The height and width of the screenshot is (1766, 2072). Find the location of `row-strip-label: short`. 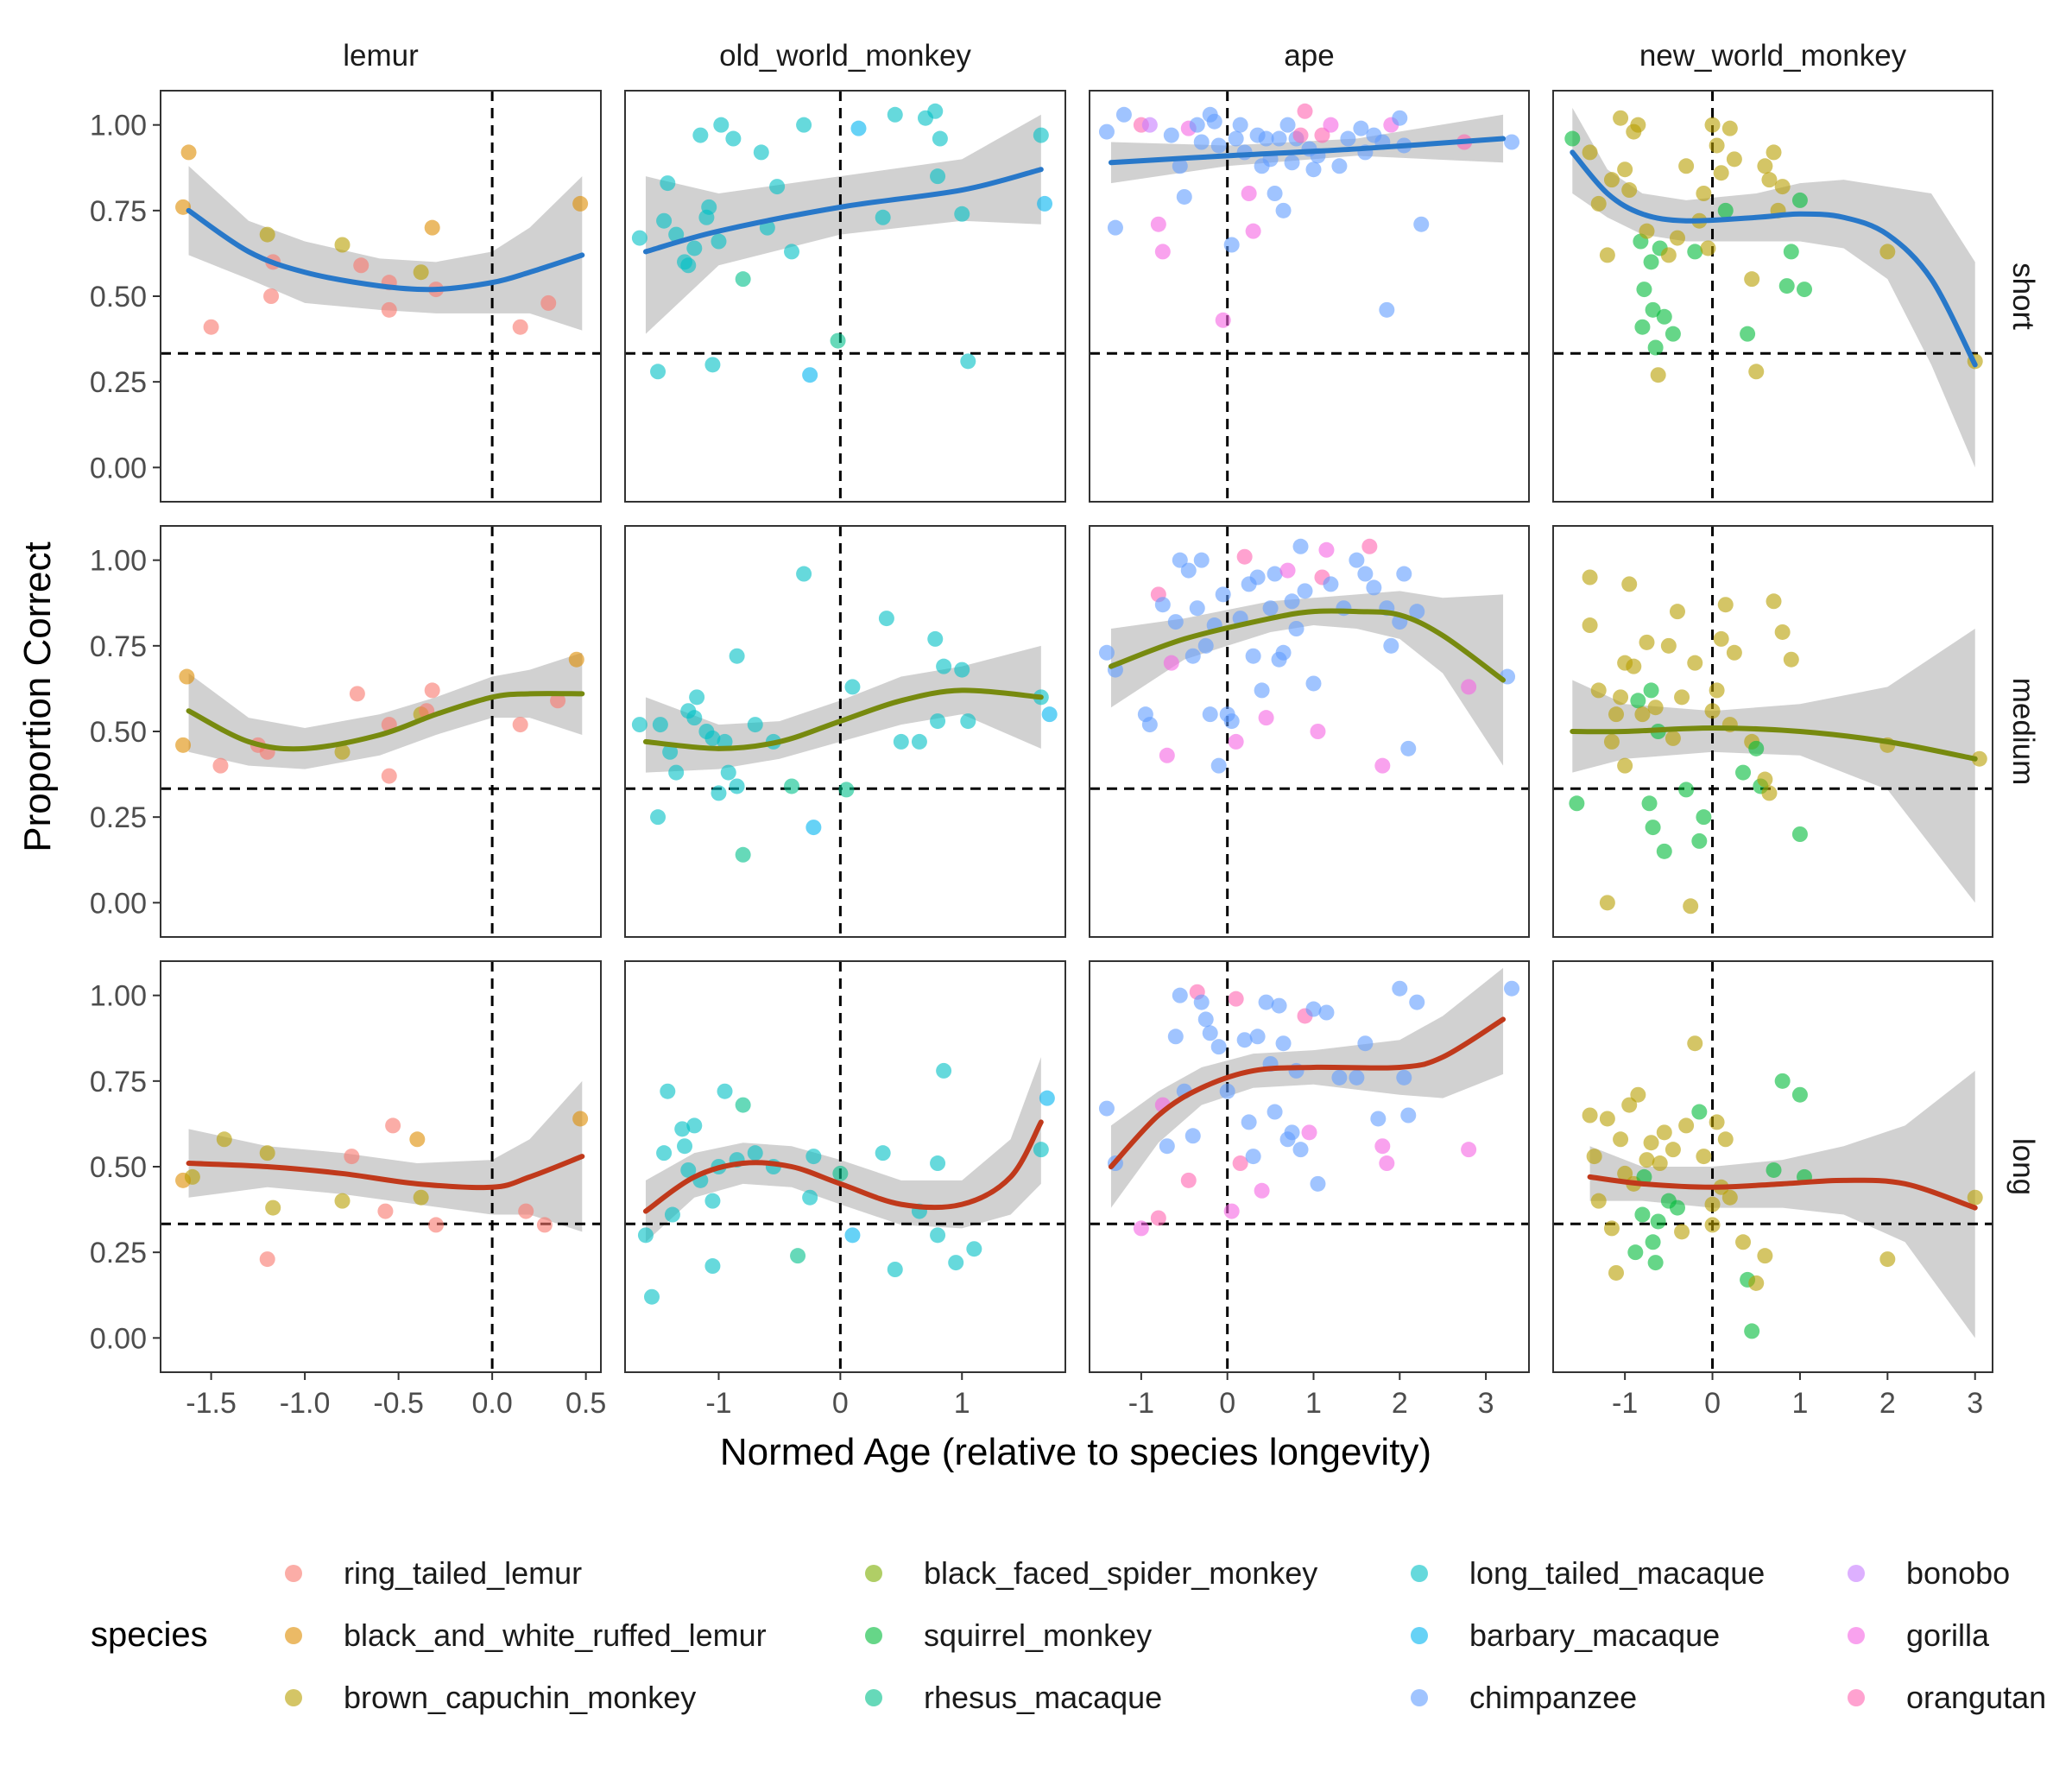

row-strip-label: short is located at coordinates (2023, 297).